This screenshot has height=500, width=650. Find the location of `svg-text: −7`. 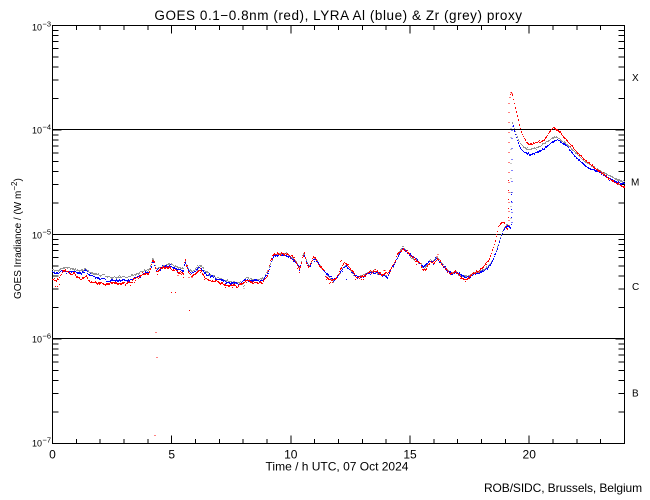

svg-text: −7 is located at coordinates (47, 440).